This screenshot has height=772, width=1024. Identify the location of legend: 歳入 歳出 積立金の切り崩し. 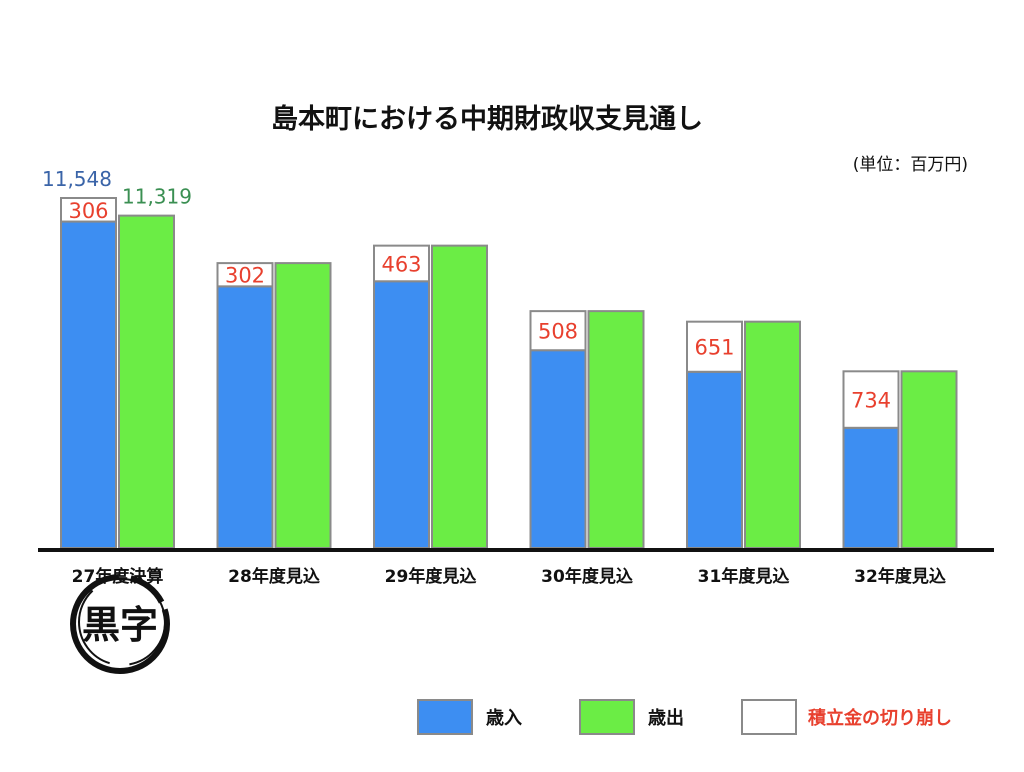
(684, 717).